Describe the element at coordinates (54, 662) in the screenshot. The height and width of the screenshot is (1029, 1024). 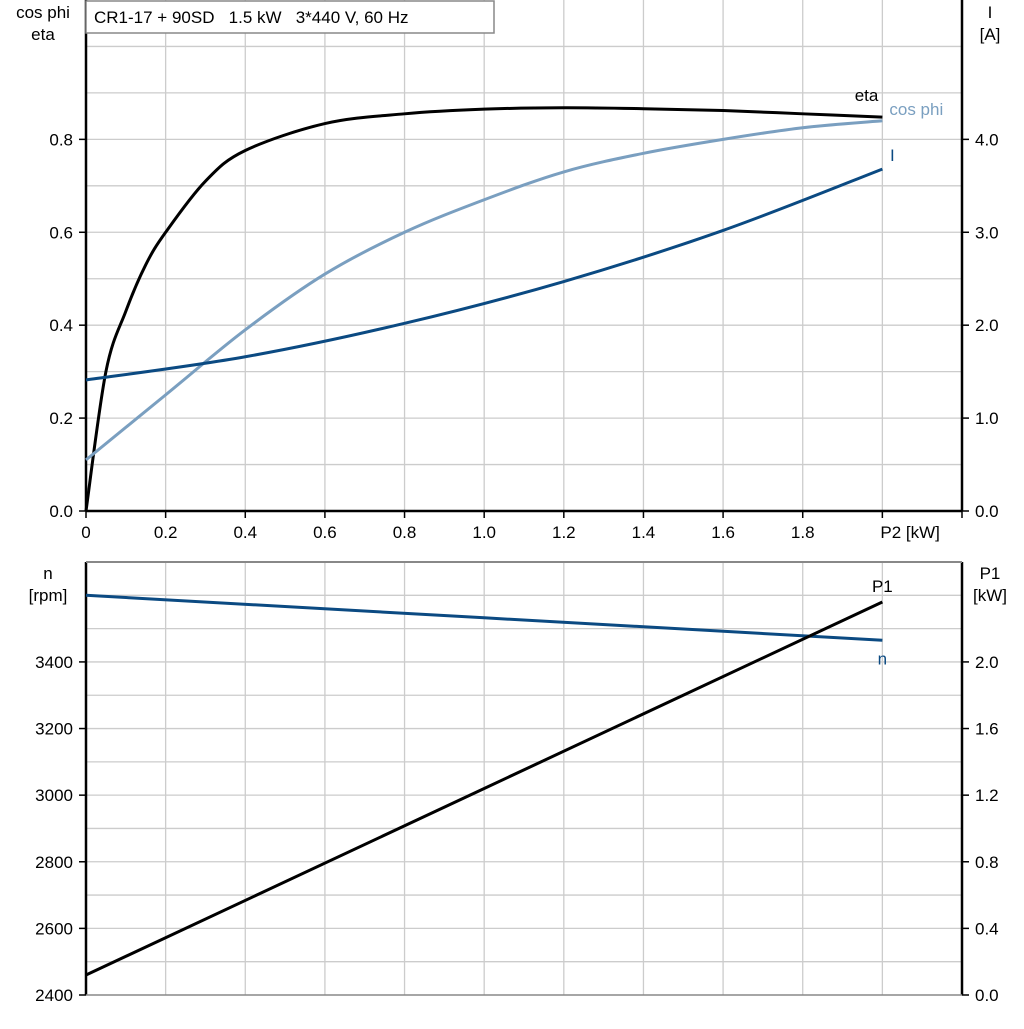
I see `y-tick-label-left: 3400` at that location.